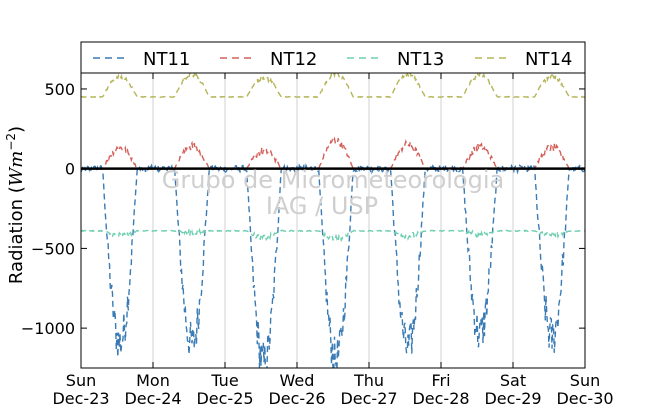  Describe the element at coordinates (440, 380) in the screenshot. I see `x-tick-label-day: Fri` at that location.